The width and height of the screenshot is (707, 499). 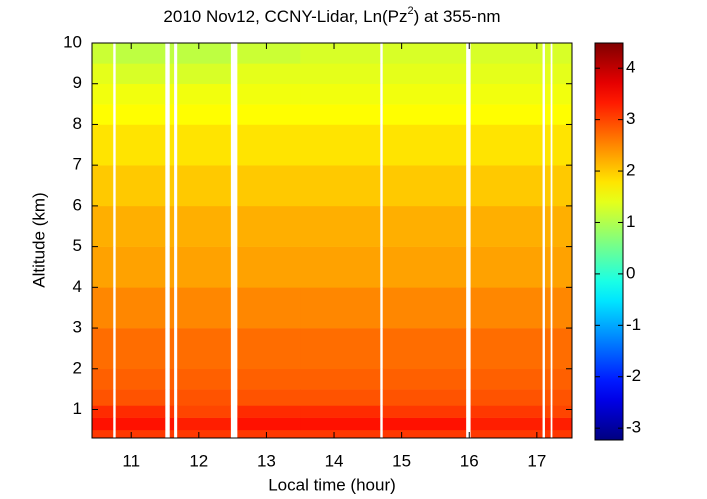 I want to click on title-superscript: 2, so click(x=411, y=11).